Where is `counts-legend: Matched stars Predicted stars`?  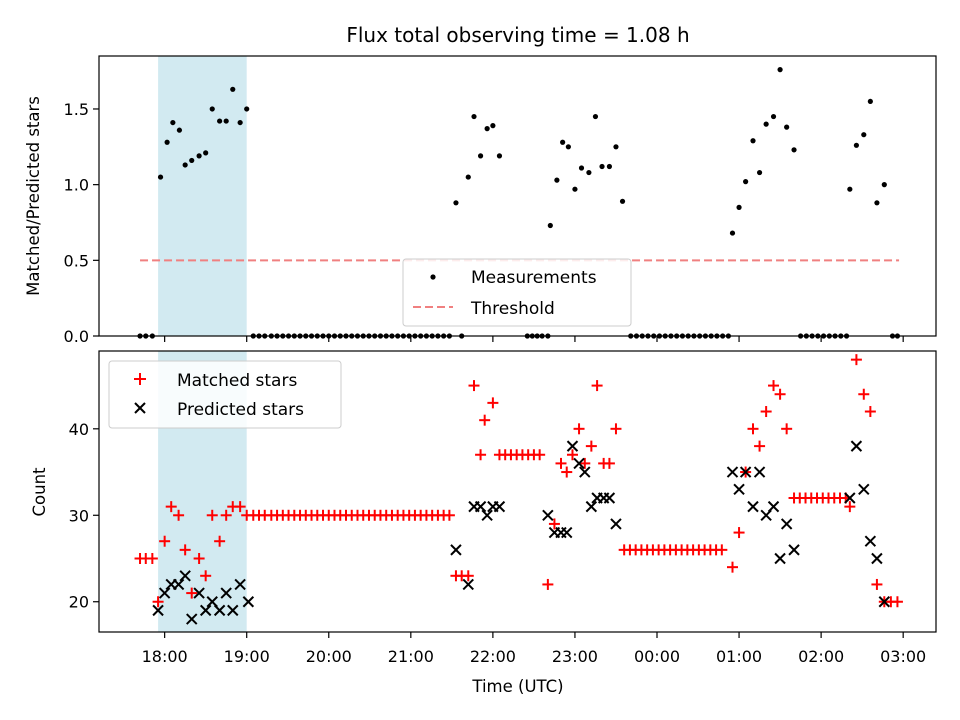 counts-legend: Matched stars Predicted stars is located at coordinates (225, 394).